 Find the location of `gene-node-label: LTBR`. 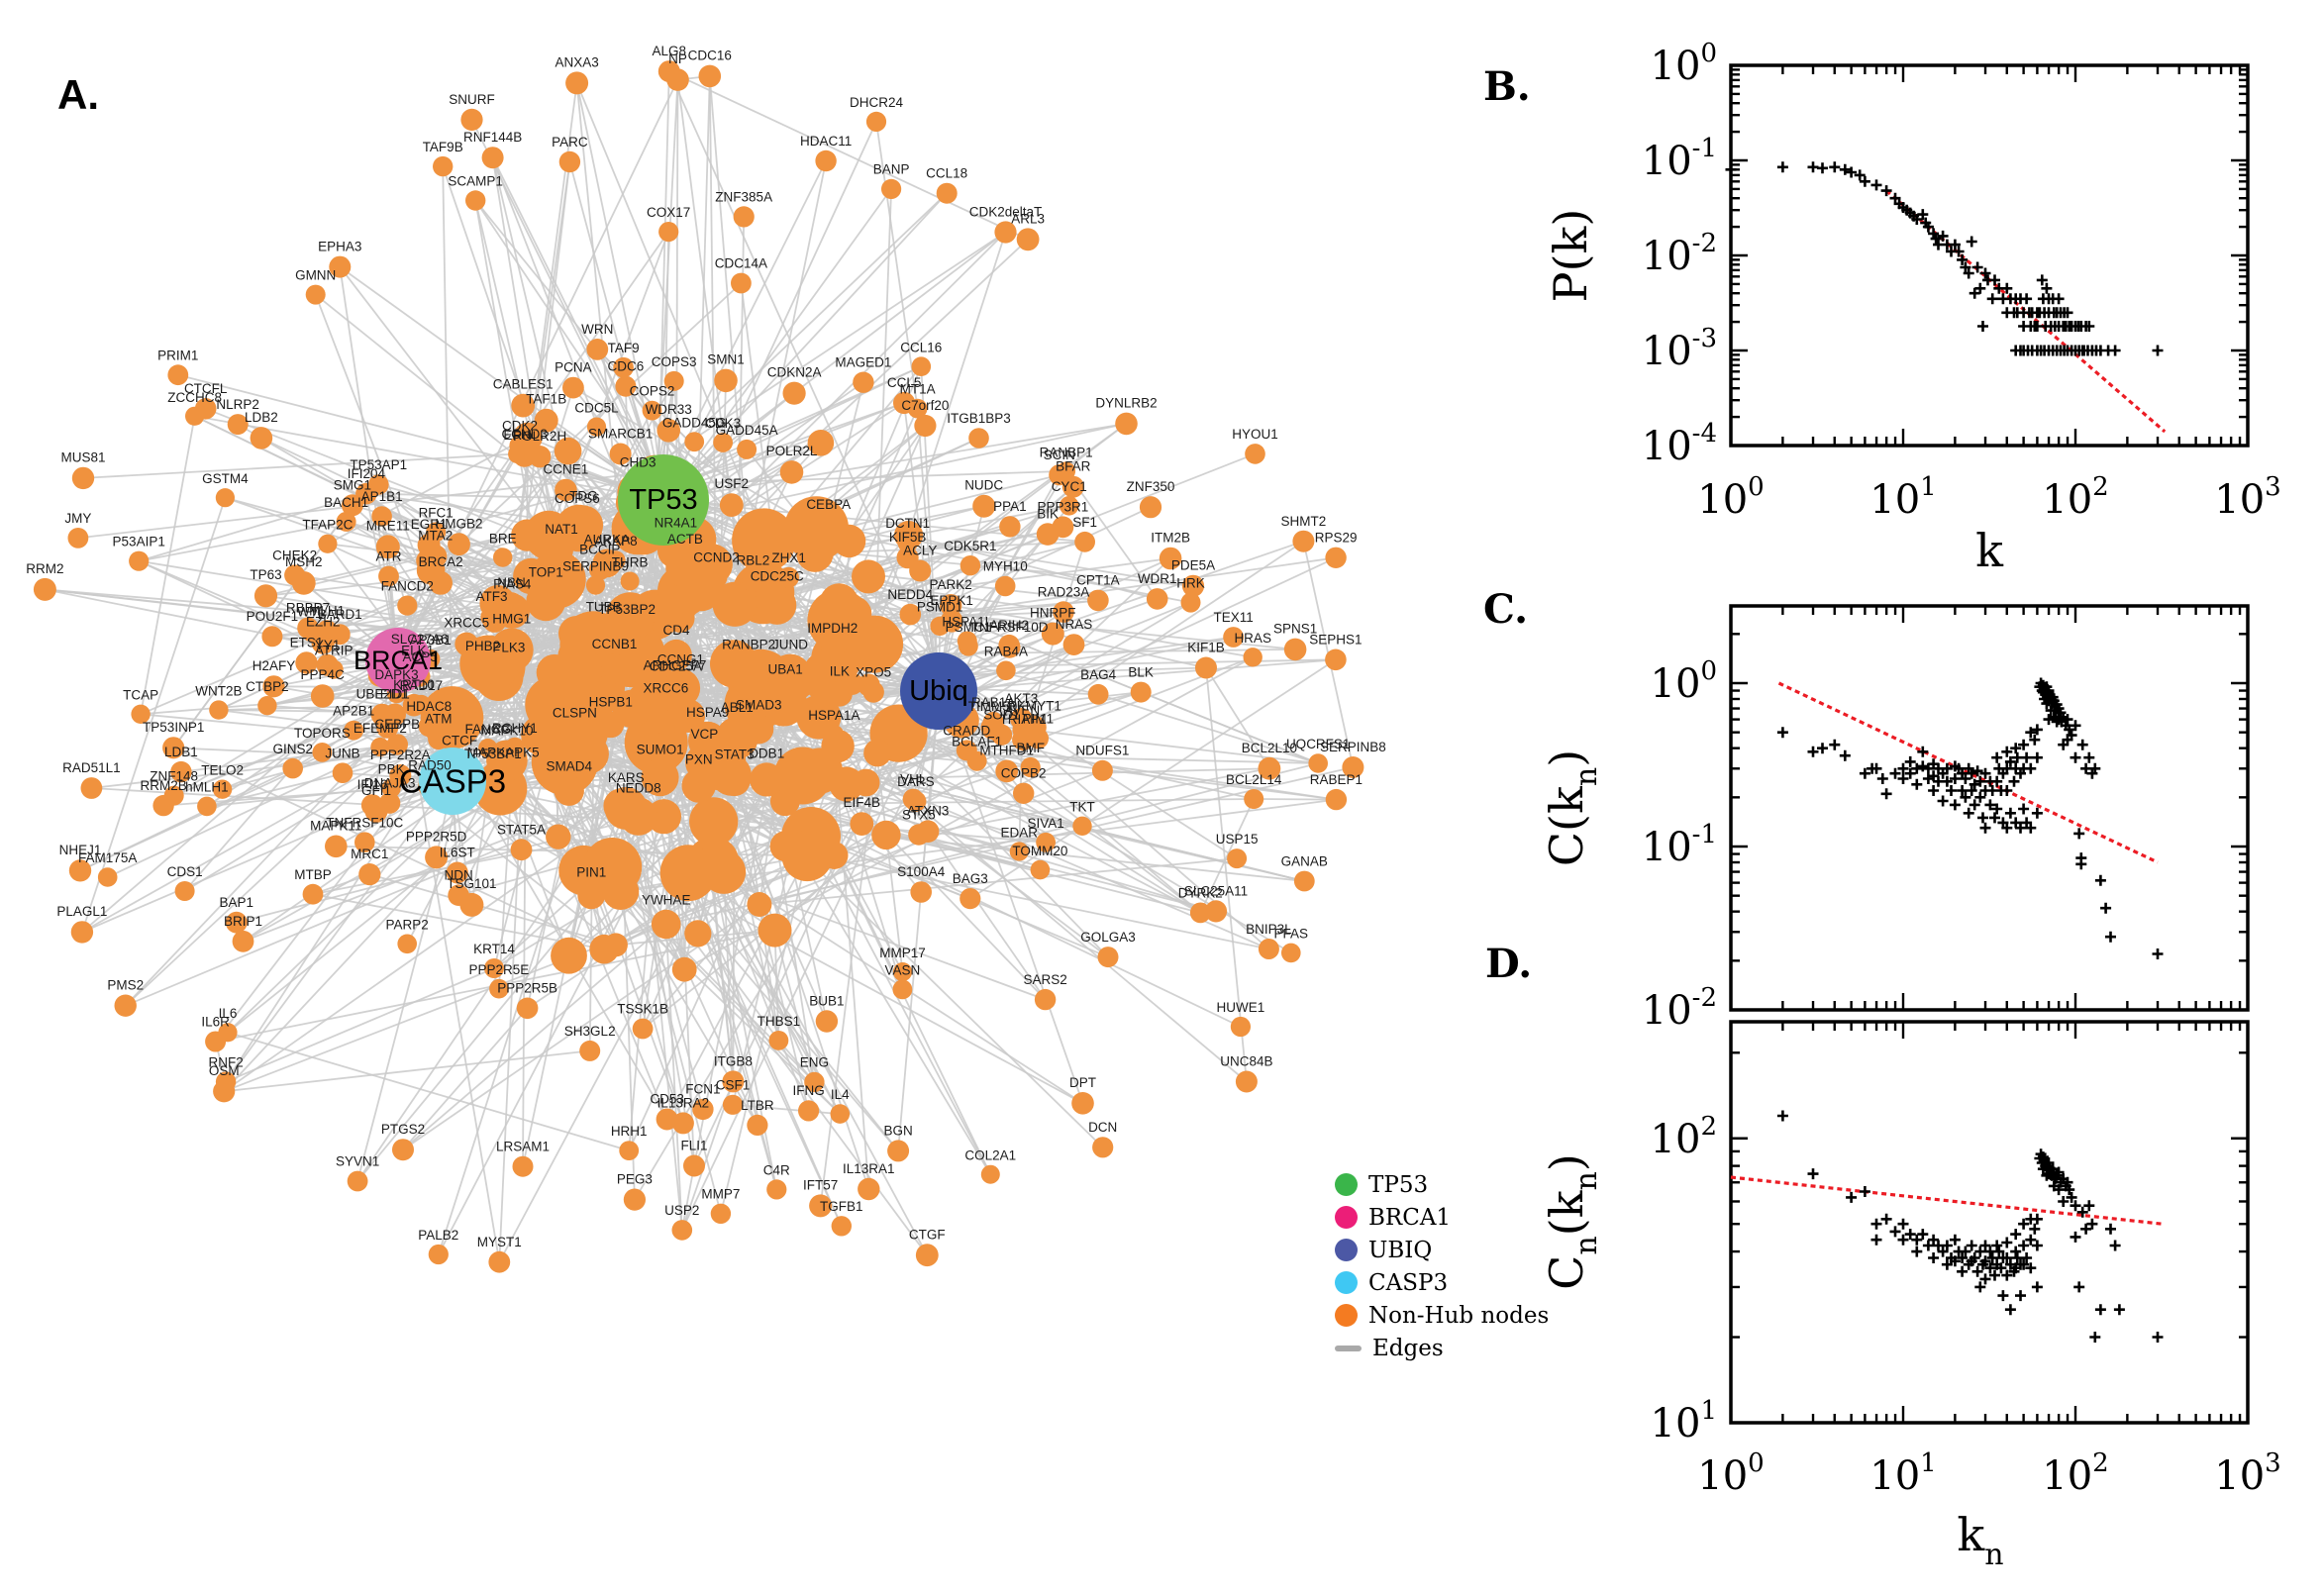

gene-node-label: LTBR is located at coordinates (757, 1105).